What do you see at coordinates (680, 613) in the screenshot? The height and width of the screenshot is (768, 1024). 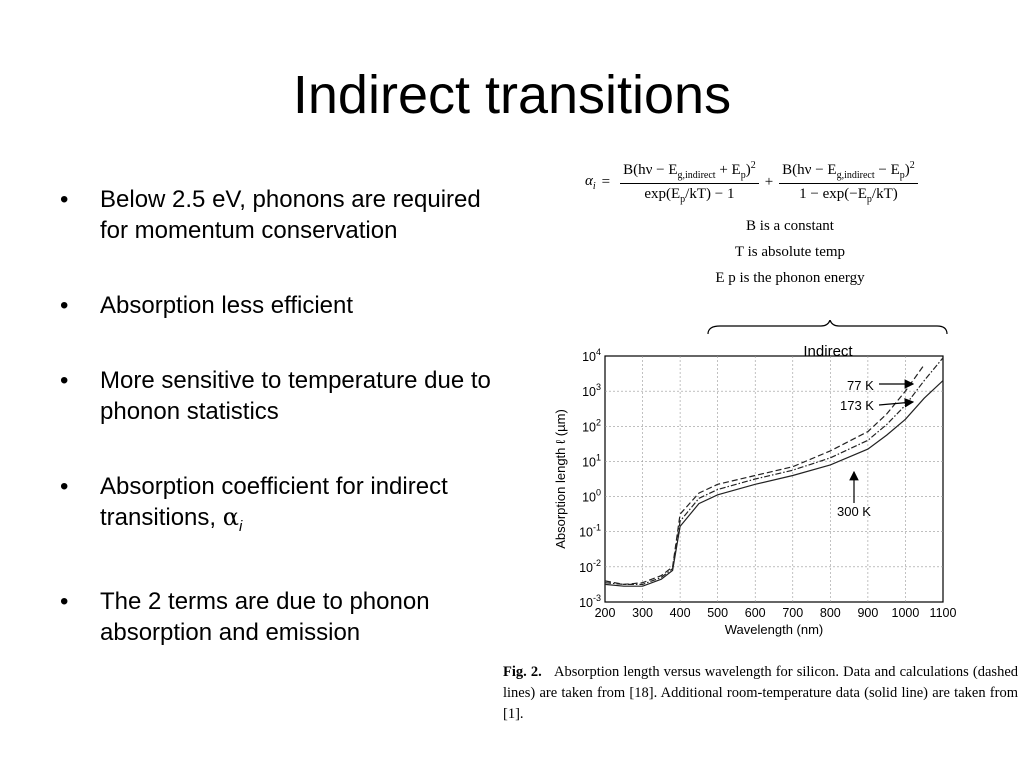 I see `x-tick-label: 400` at bounding box center [680, 613].